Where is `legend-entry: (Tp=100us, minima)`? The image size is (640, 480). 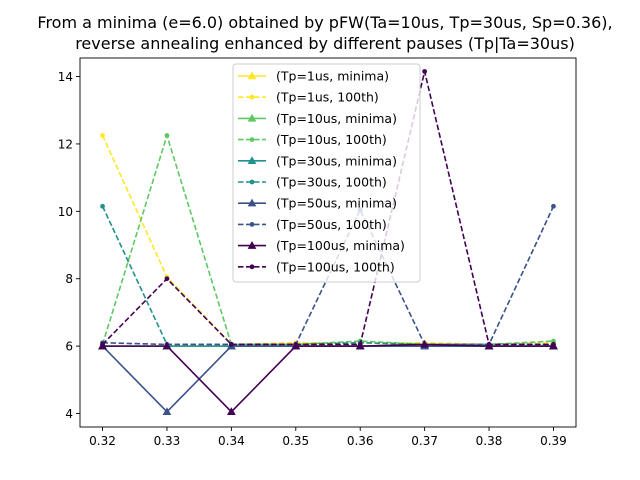 legend-entry: (Tp=100us, minima) is located at coordinates (321, 245).